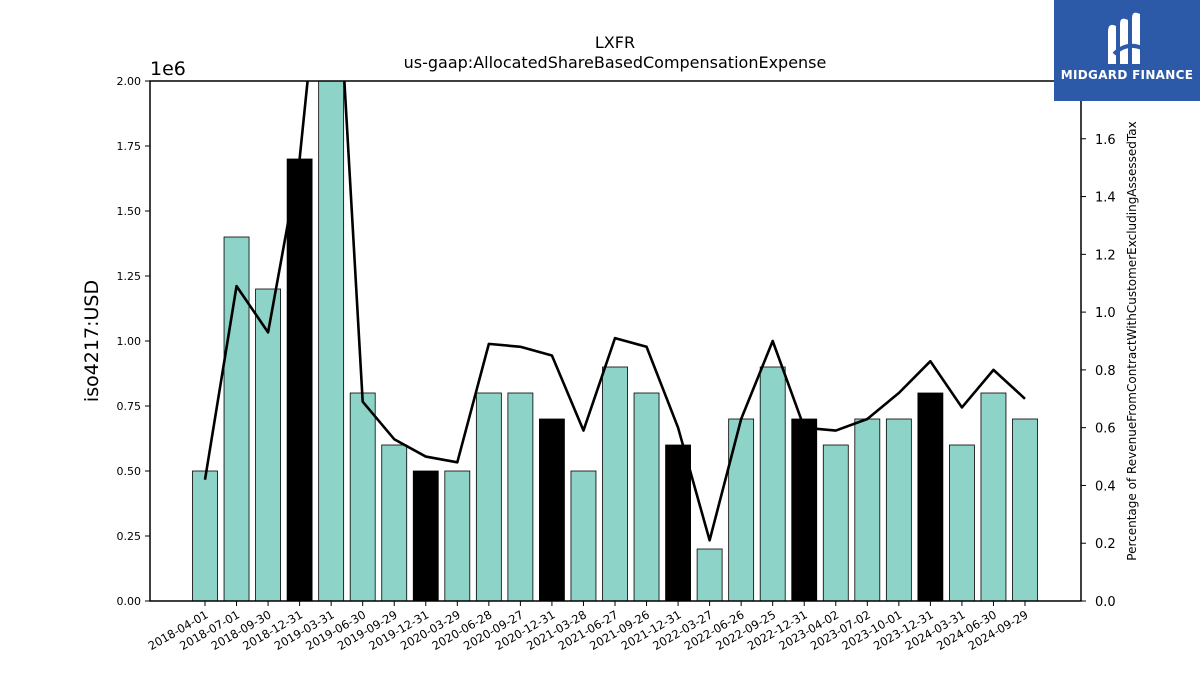  What do you see at coordinates (1127, 38) in the screenshot?
I see `logo-mark-icon` at bounding box center [1127, 38].